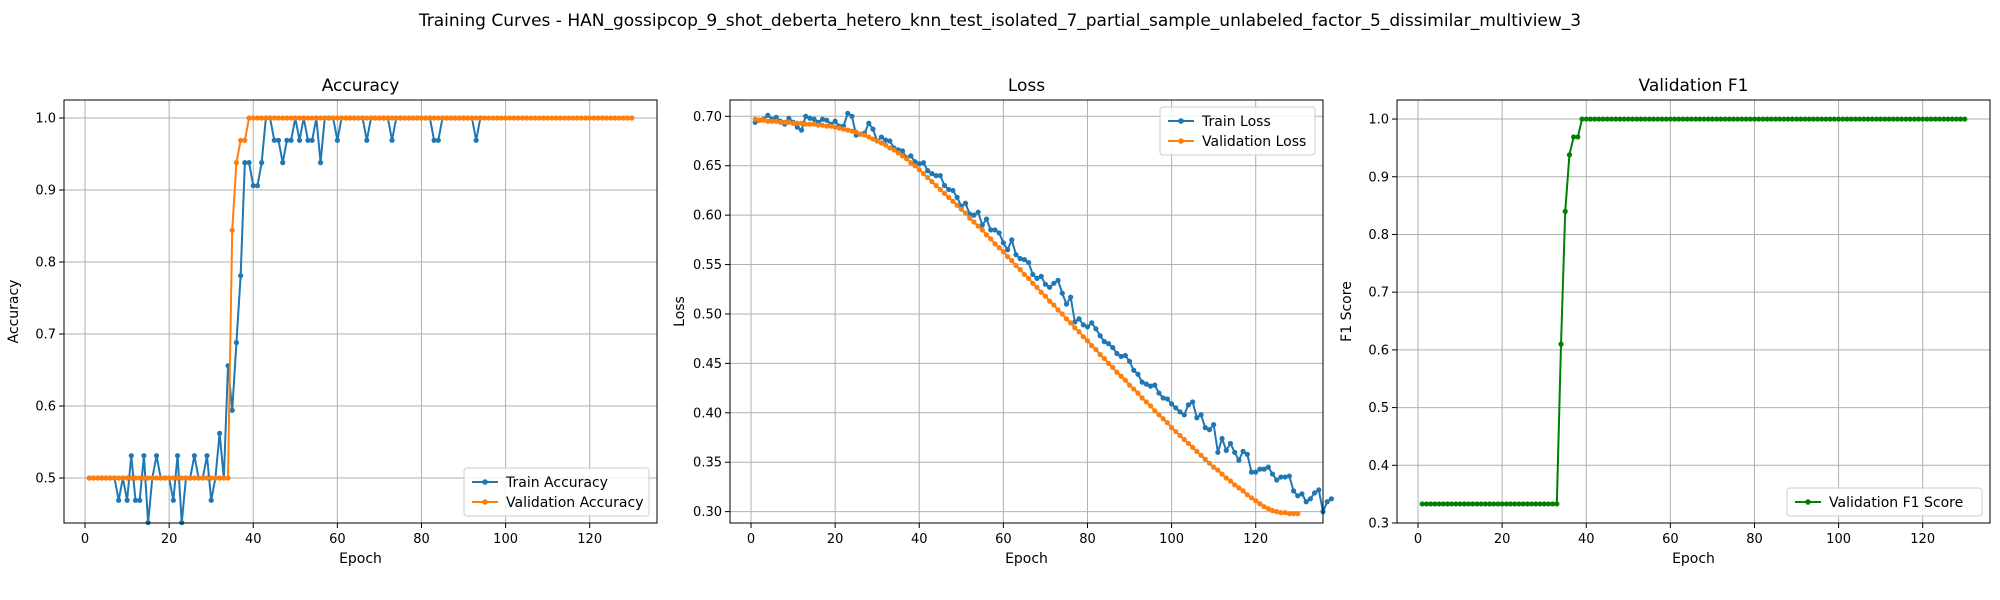 This screenshot has width=2000, height=600. I want to click on x-tick-label: 60, so click(1670, 539).